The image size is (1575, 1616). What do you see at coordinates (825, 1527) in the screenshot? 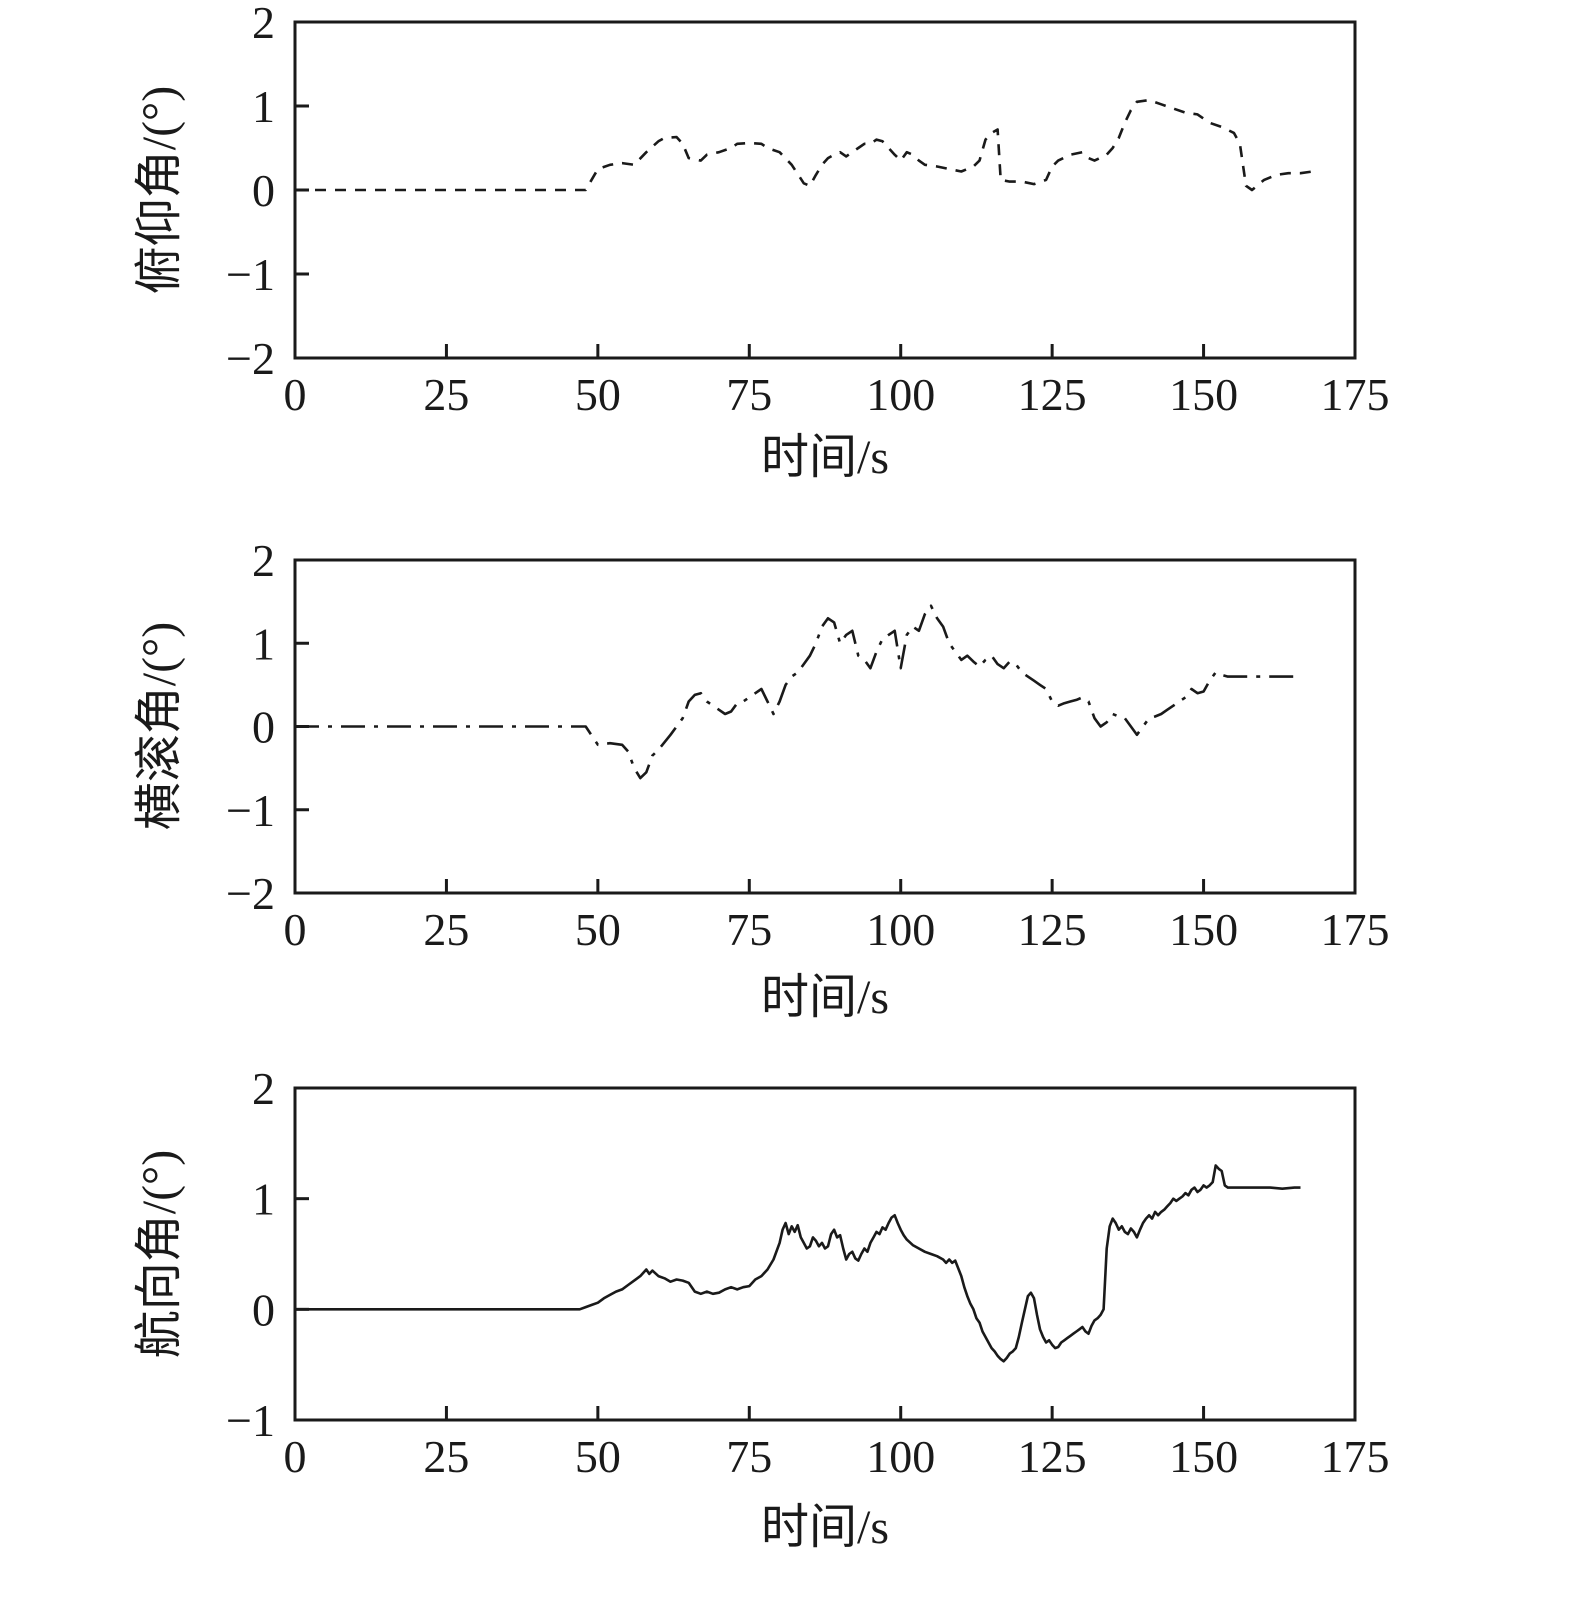
I see `yaw-x-axis-label: 时间/s` at bounding box center [825, 1527].